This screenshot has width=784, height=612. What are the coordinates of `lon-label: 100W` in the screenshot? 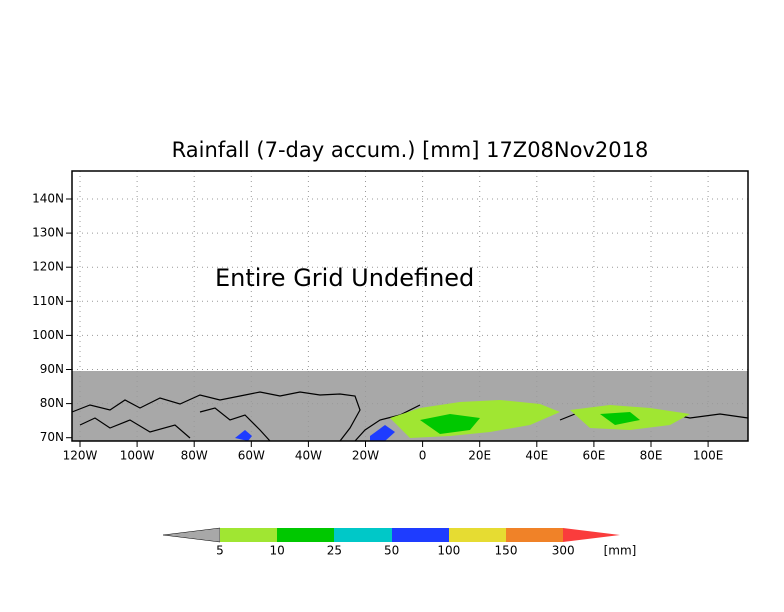 It's located at (137, 456).